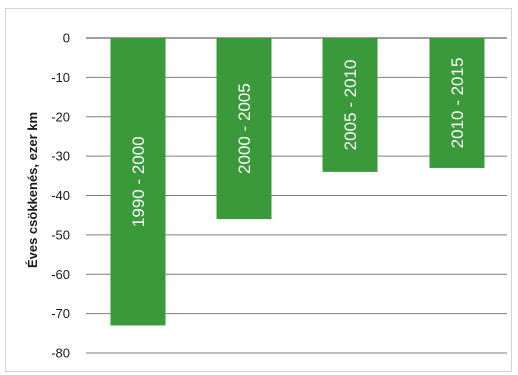 This screenshot has height=375, width=518. Describe the element at coordinates (60, 116) in the screenshot. I see `y-tick-label: -20` at that location.